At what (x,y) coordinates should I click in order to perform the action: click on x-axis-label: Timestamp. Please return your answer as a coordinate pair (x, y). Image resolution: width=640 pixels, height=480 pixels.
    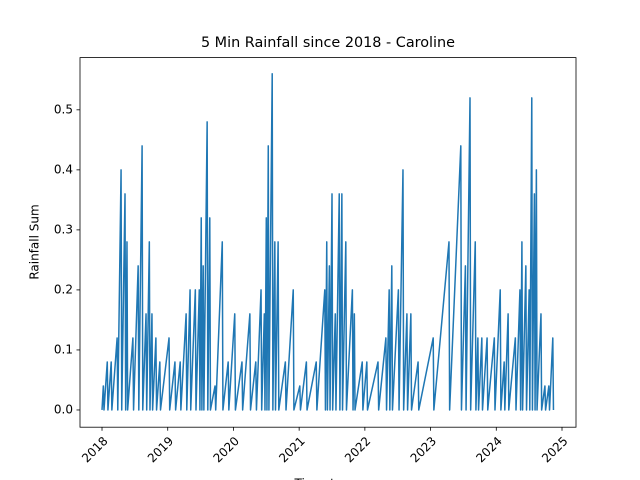
    Looking at the image, I should click on (328, 478).